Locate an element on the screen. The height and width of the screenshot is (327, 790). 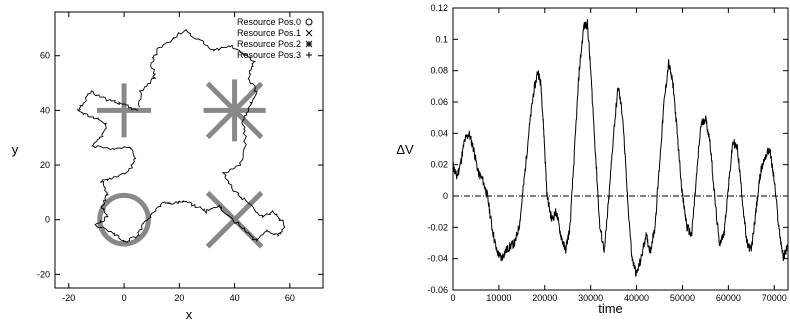
delta-v-x-axis-label: time is located at coordinates (610, 308).